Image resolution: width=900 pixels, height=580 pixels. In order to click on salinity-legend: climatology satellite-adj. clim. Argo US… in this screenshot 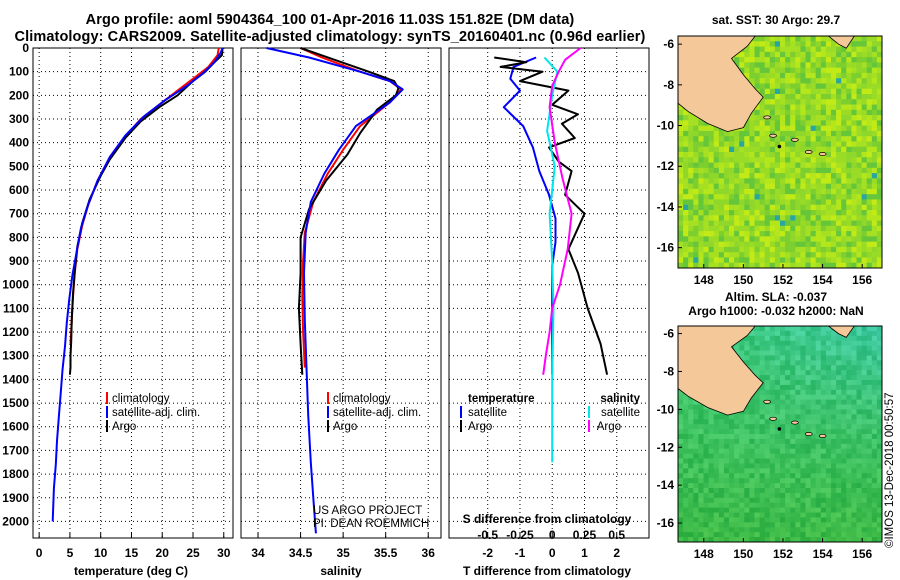, I will do `click(371, 461)`.